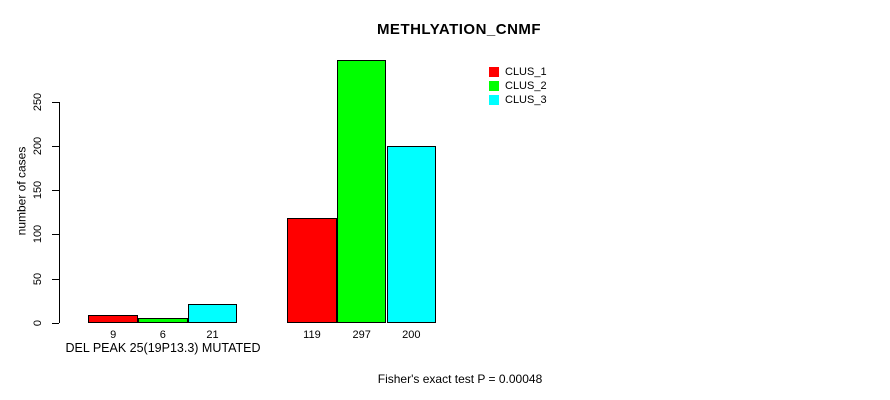 The width and height of the screenshot is (890, 400). What do you see at coordinates (113, 335) in the screenshot?
I see `bar-value-label: 9` at bounding box center [113, 335].